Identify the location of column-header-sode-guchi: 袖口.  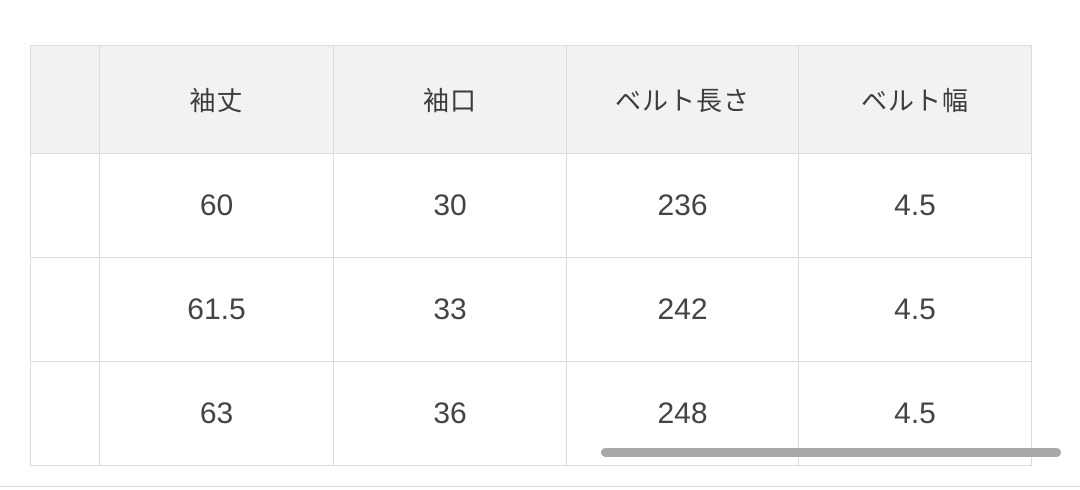
(450, 99).